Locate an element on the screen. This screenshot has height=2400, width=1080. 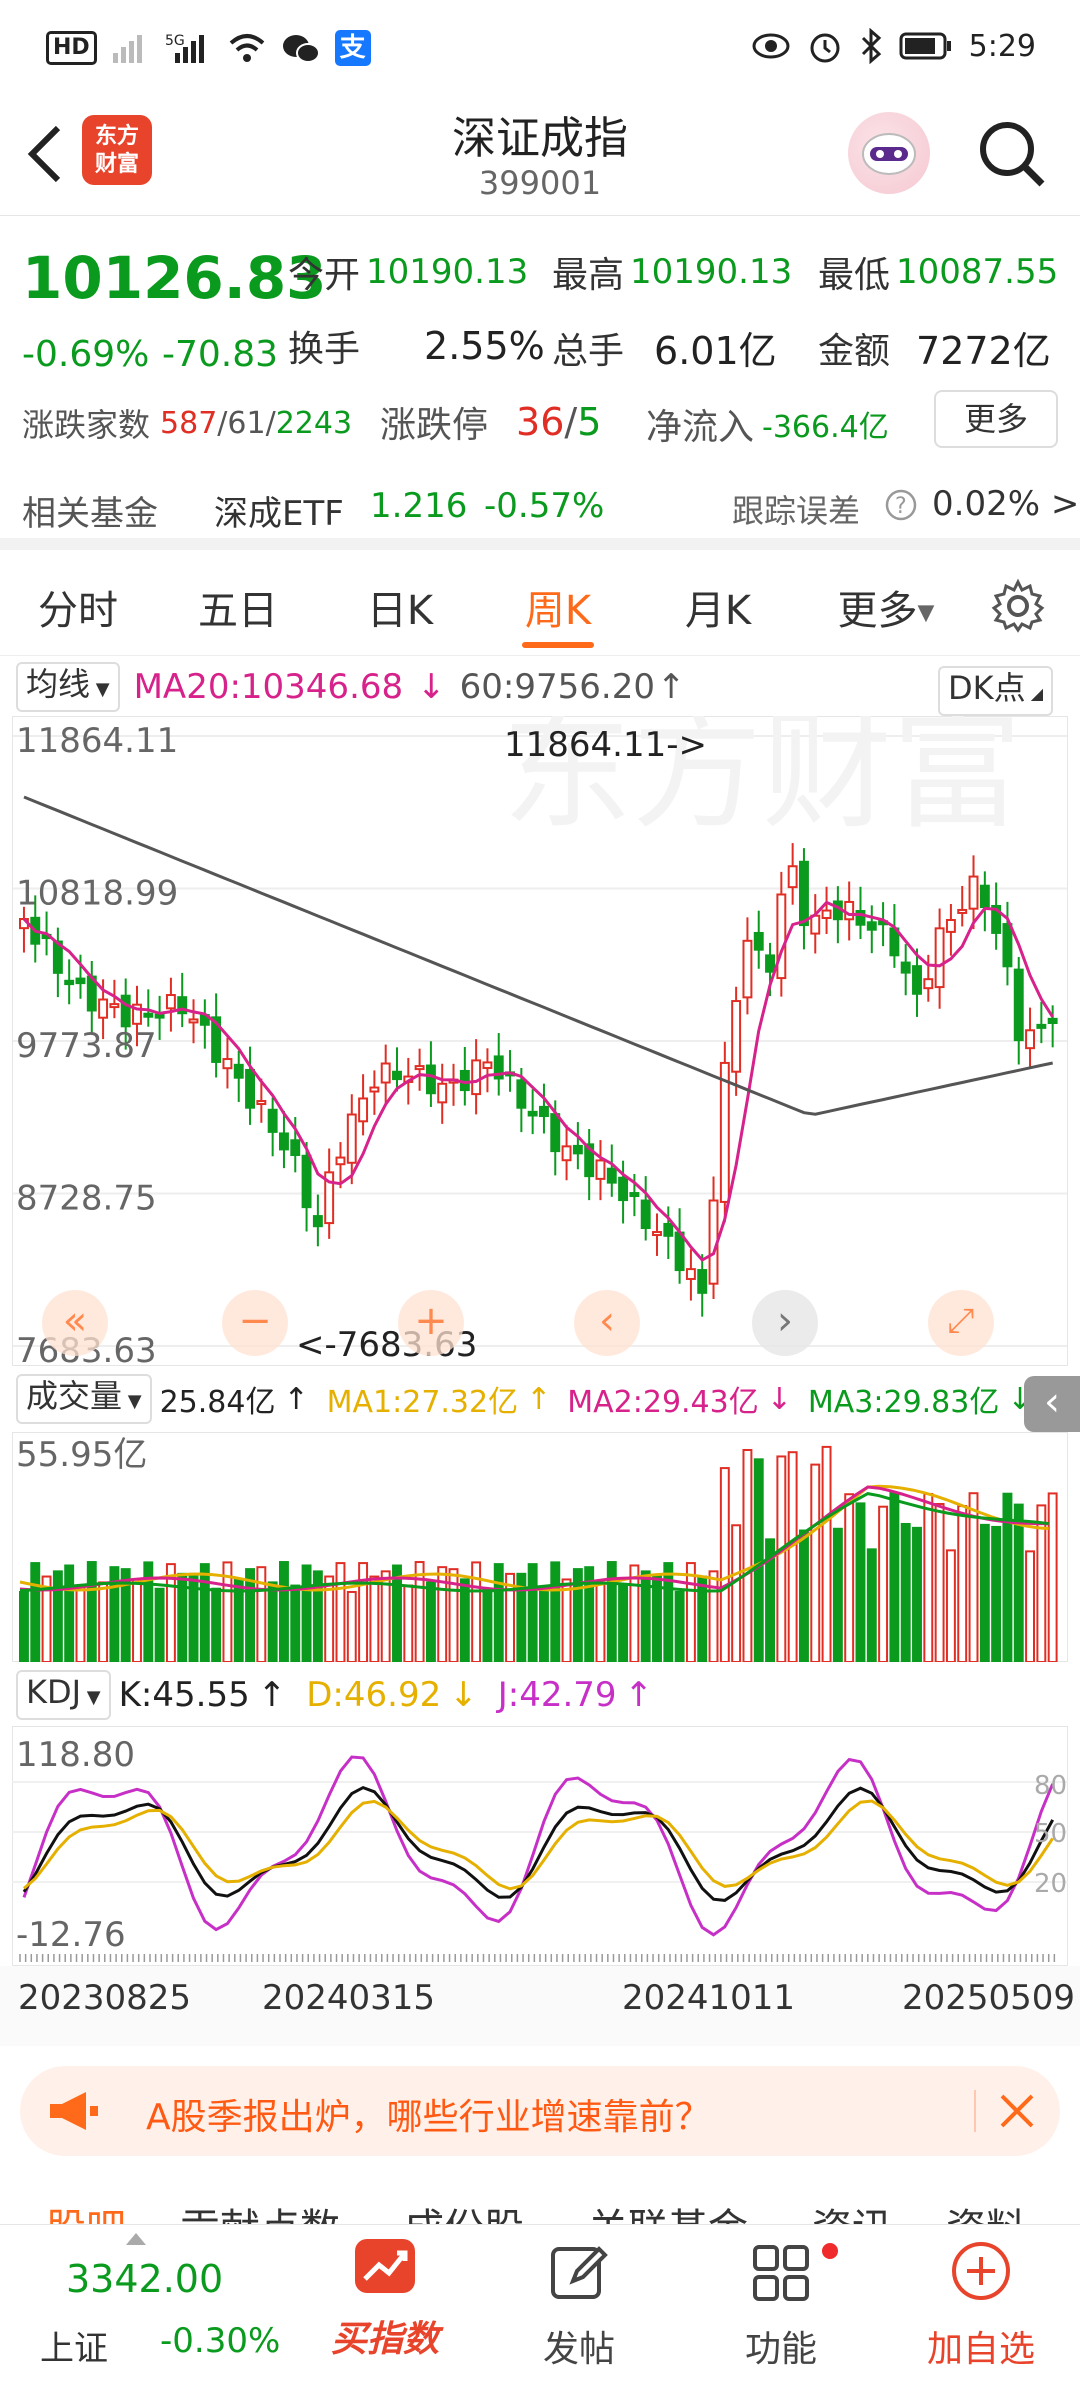
post-button: 发帖 is located at coordinates (579, 2307).